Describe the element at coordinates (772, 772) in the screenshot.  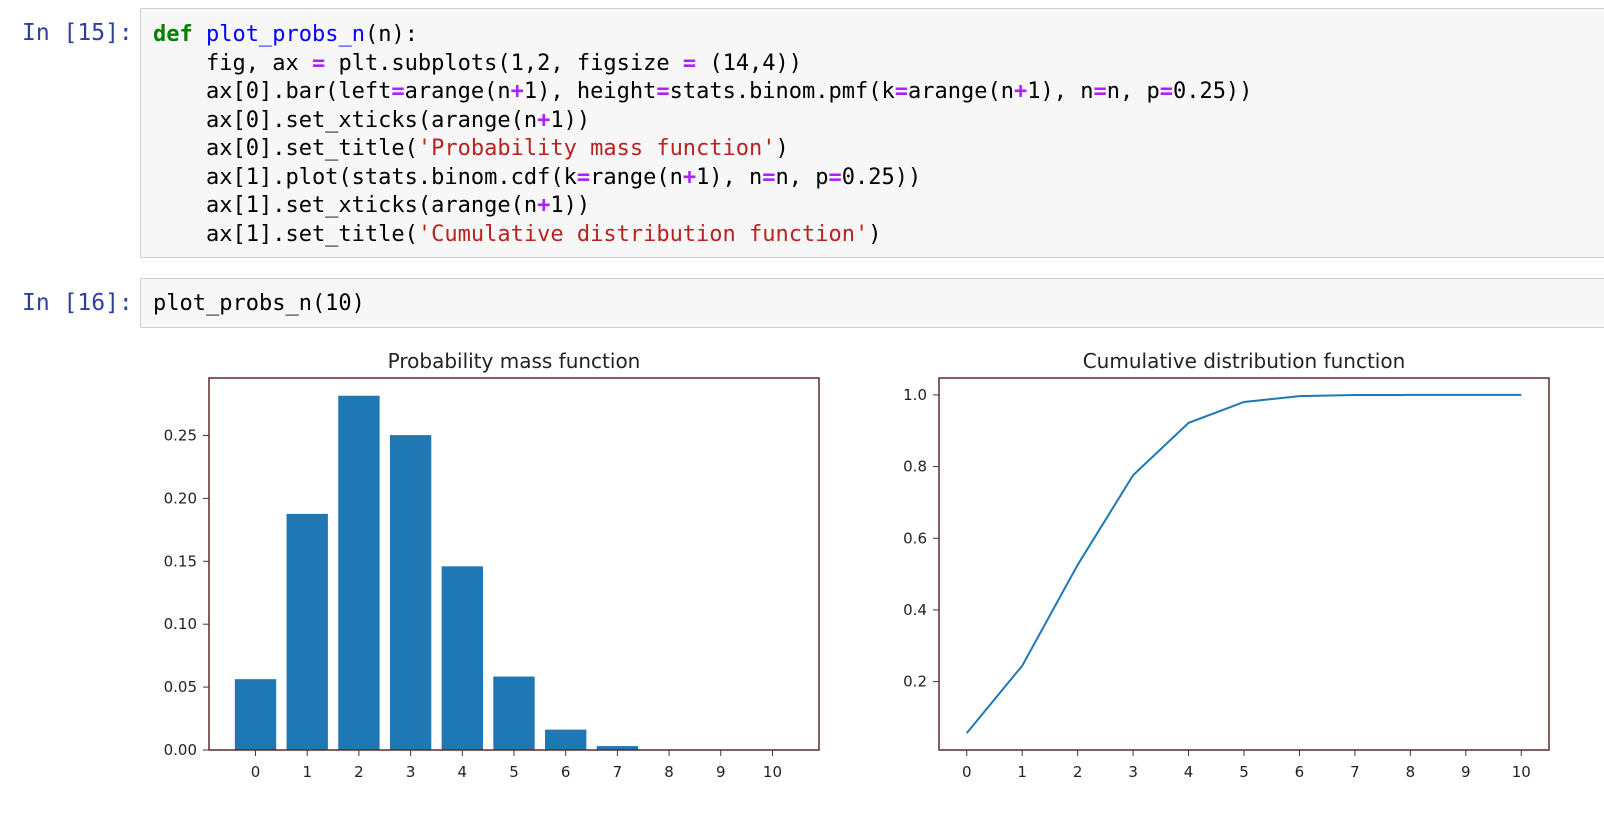
I see `pmf-x-tick-label: 10` at that location.